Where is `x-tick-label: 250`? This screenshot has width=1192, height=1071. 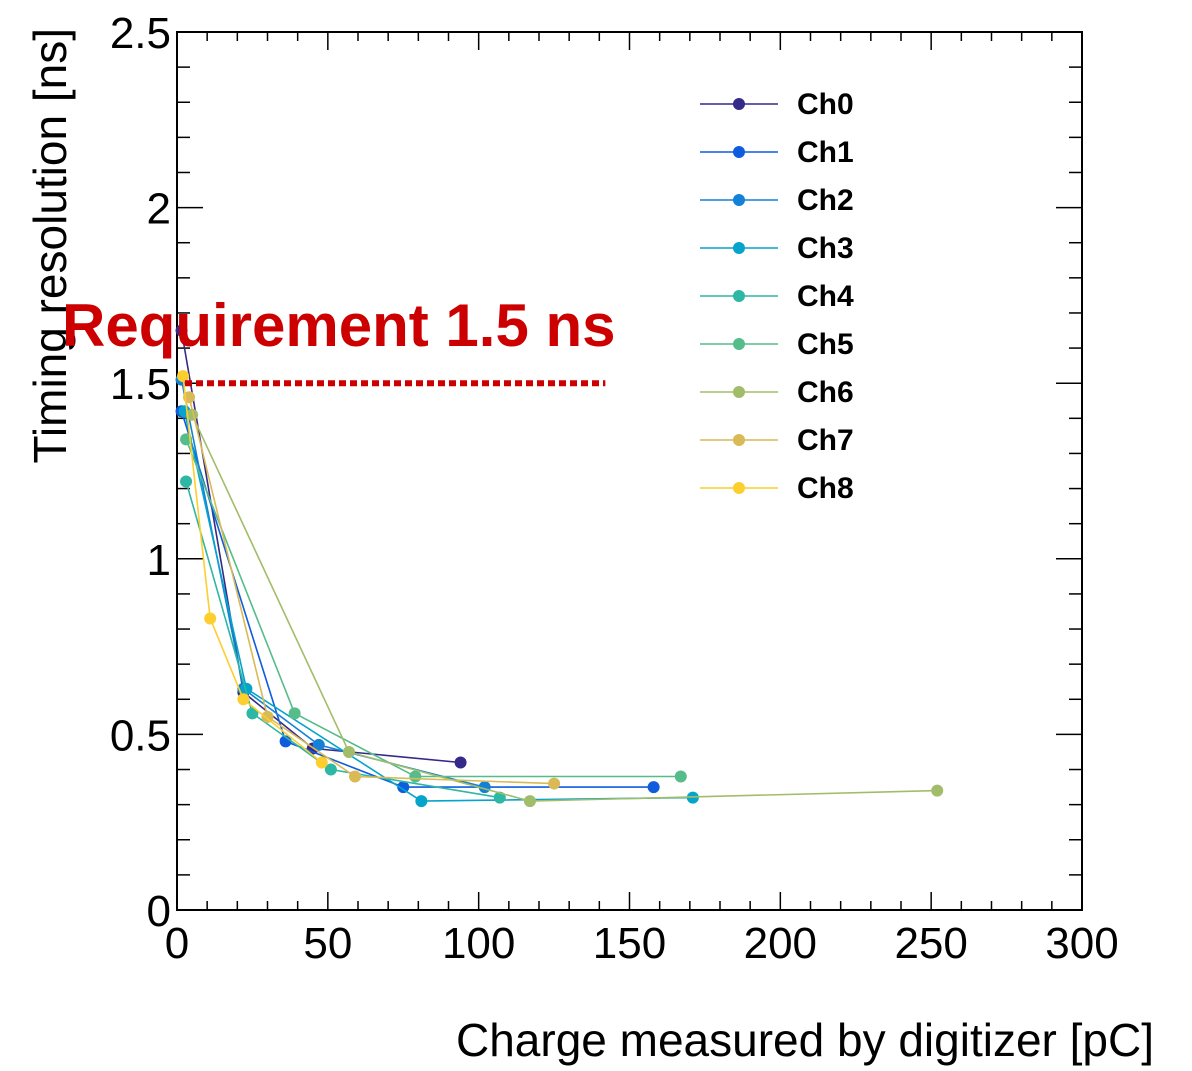
x-tick-label: 250 is located at coordinates (930, 943).